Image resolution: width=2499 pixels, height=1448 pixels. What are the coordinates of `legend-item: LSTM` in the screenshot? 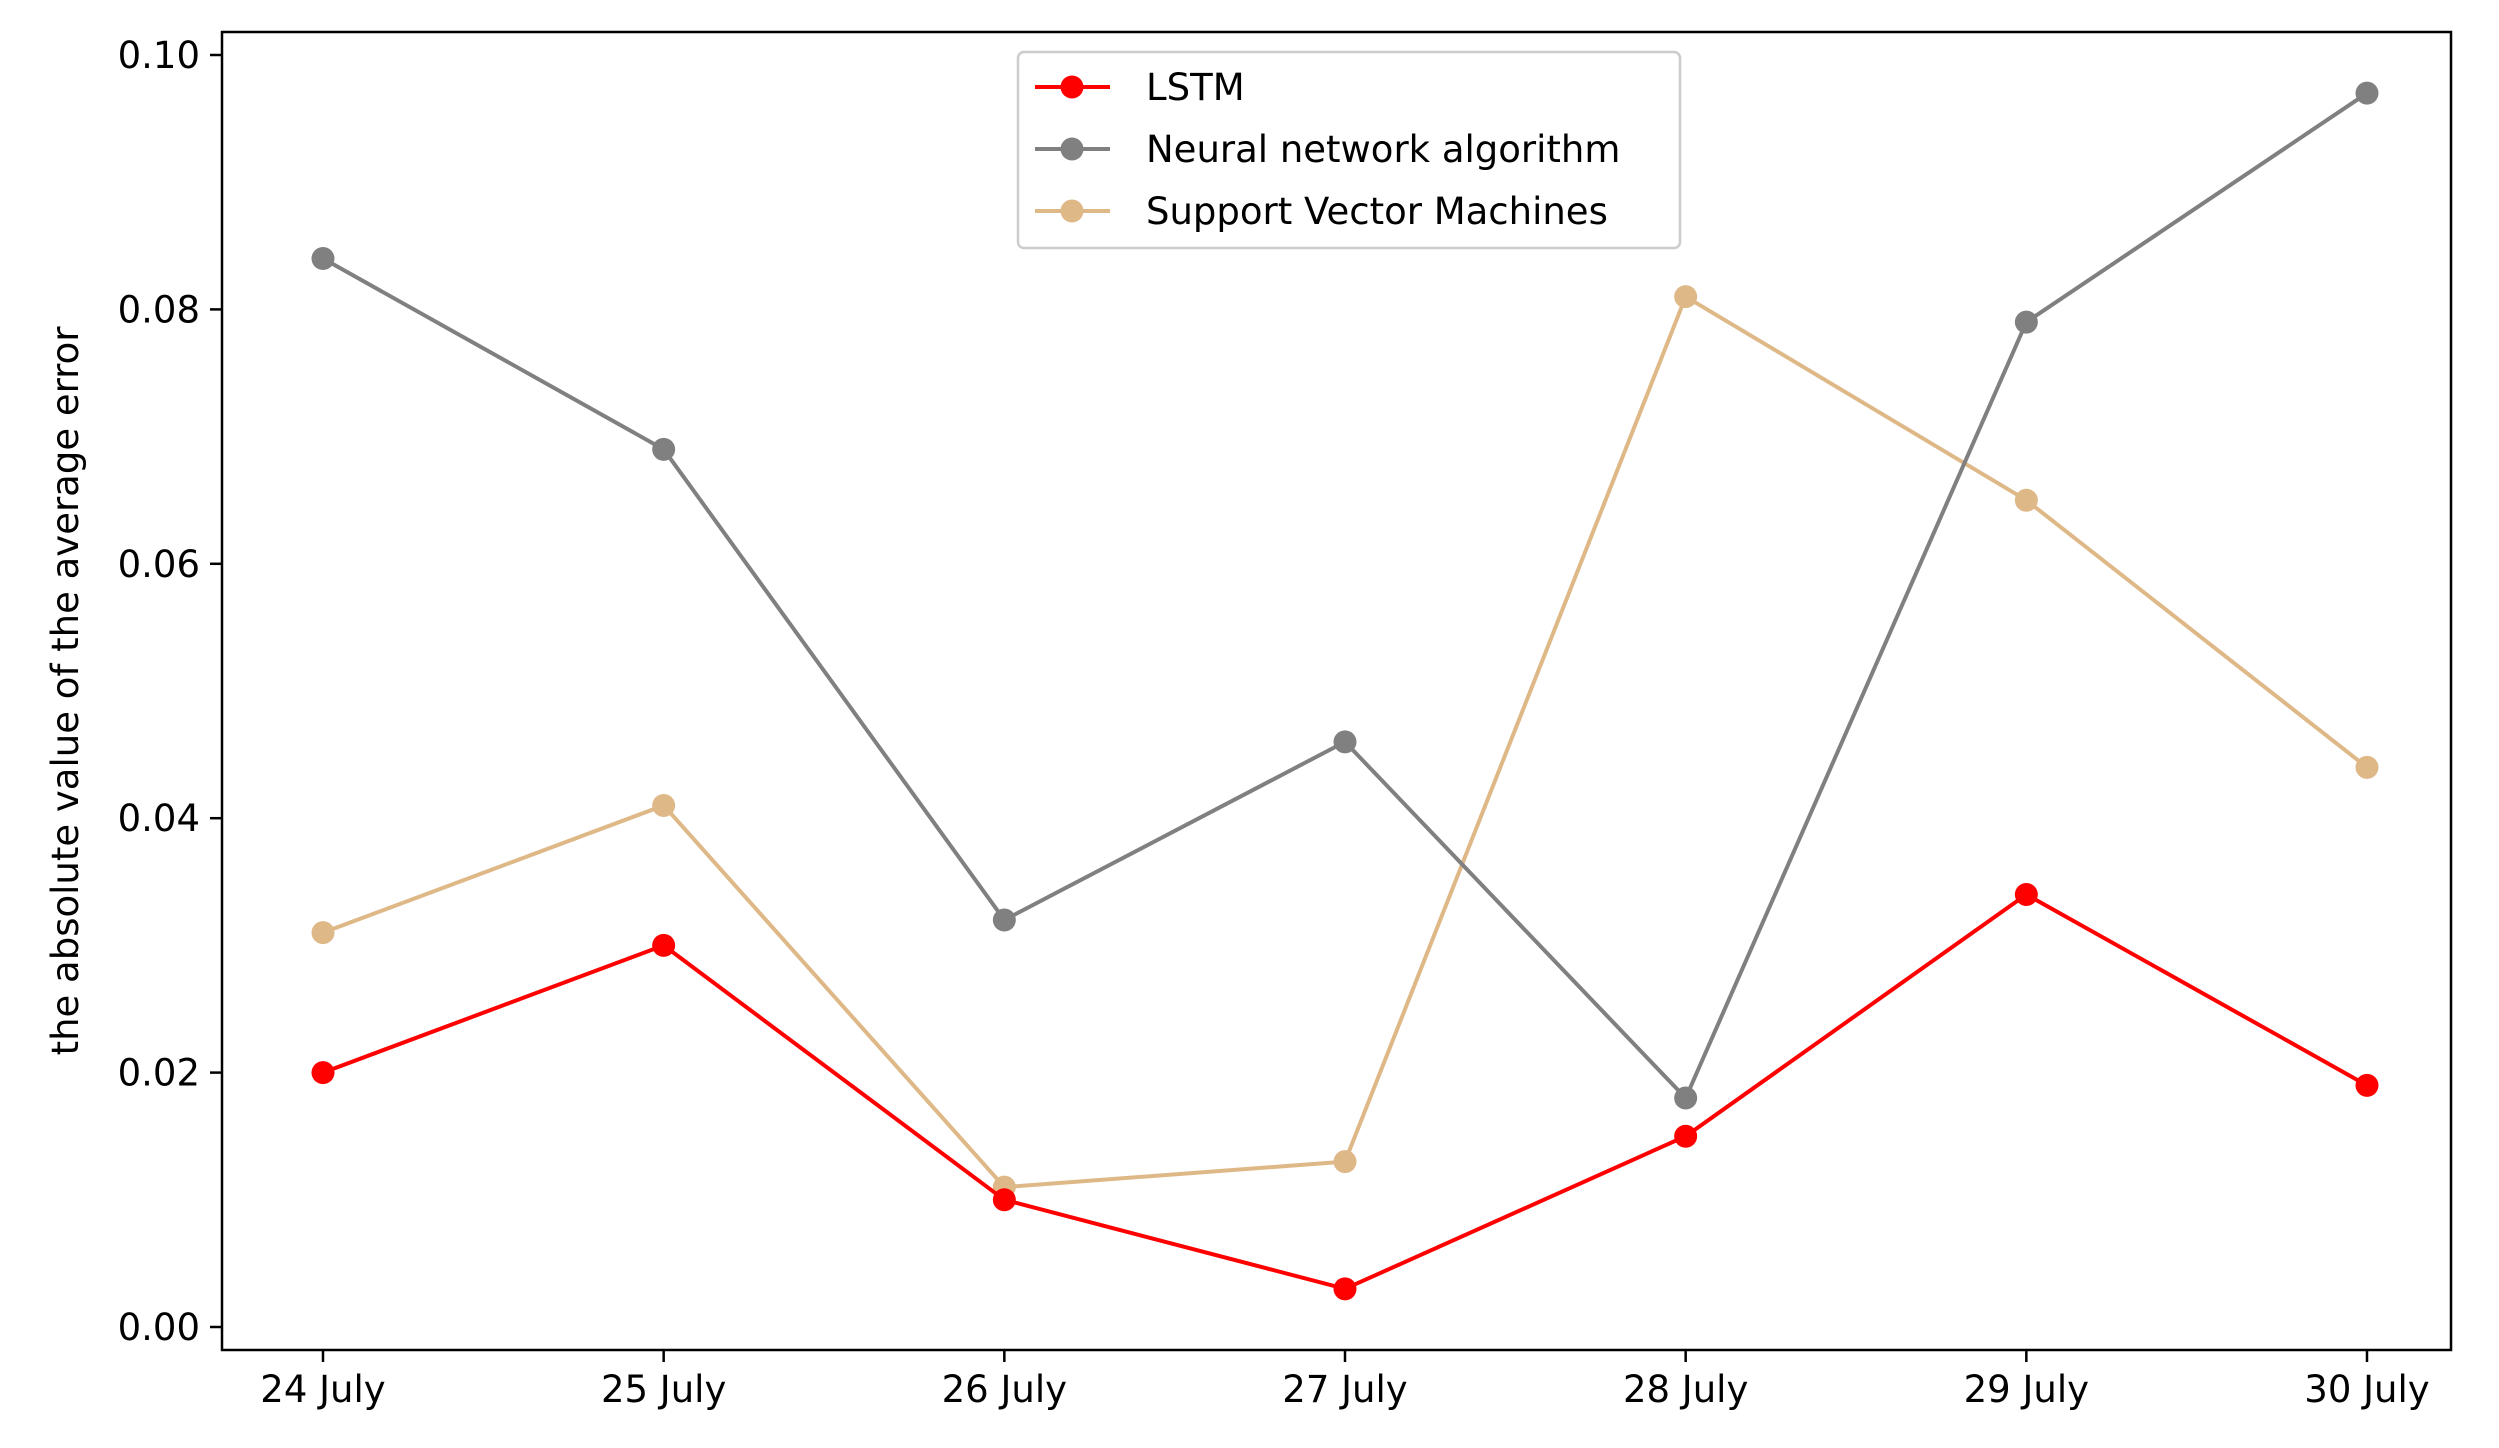 It's located at (1140, 87).